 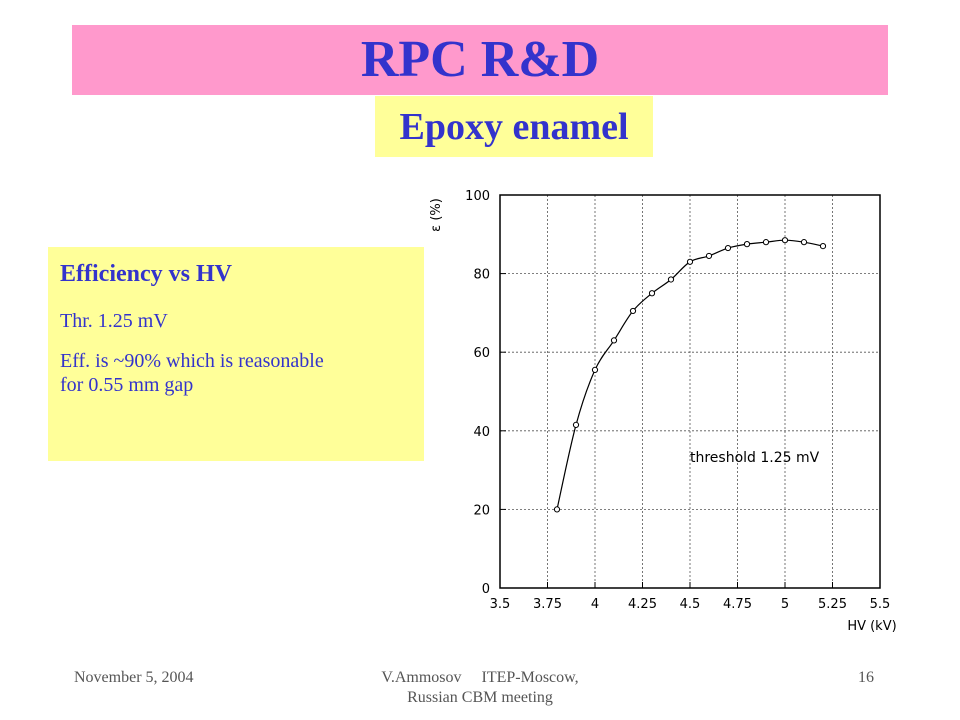 I want to click on slide-subtitle: Epoxy enamel, so click(x=514, y=126).